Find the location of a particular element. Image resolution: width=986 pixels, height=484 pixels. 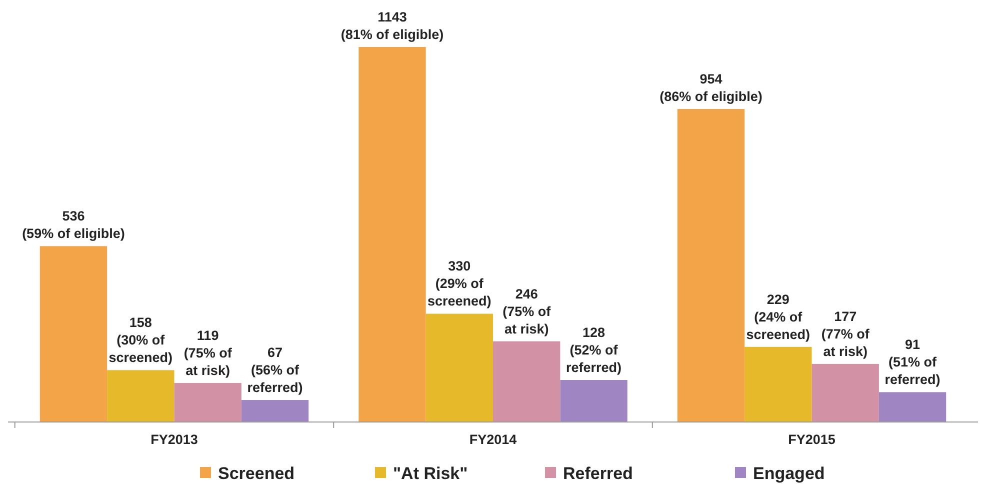

data-label: 119 (75% of at risk) is located at coordinates (208, 353).